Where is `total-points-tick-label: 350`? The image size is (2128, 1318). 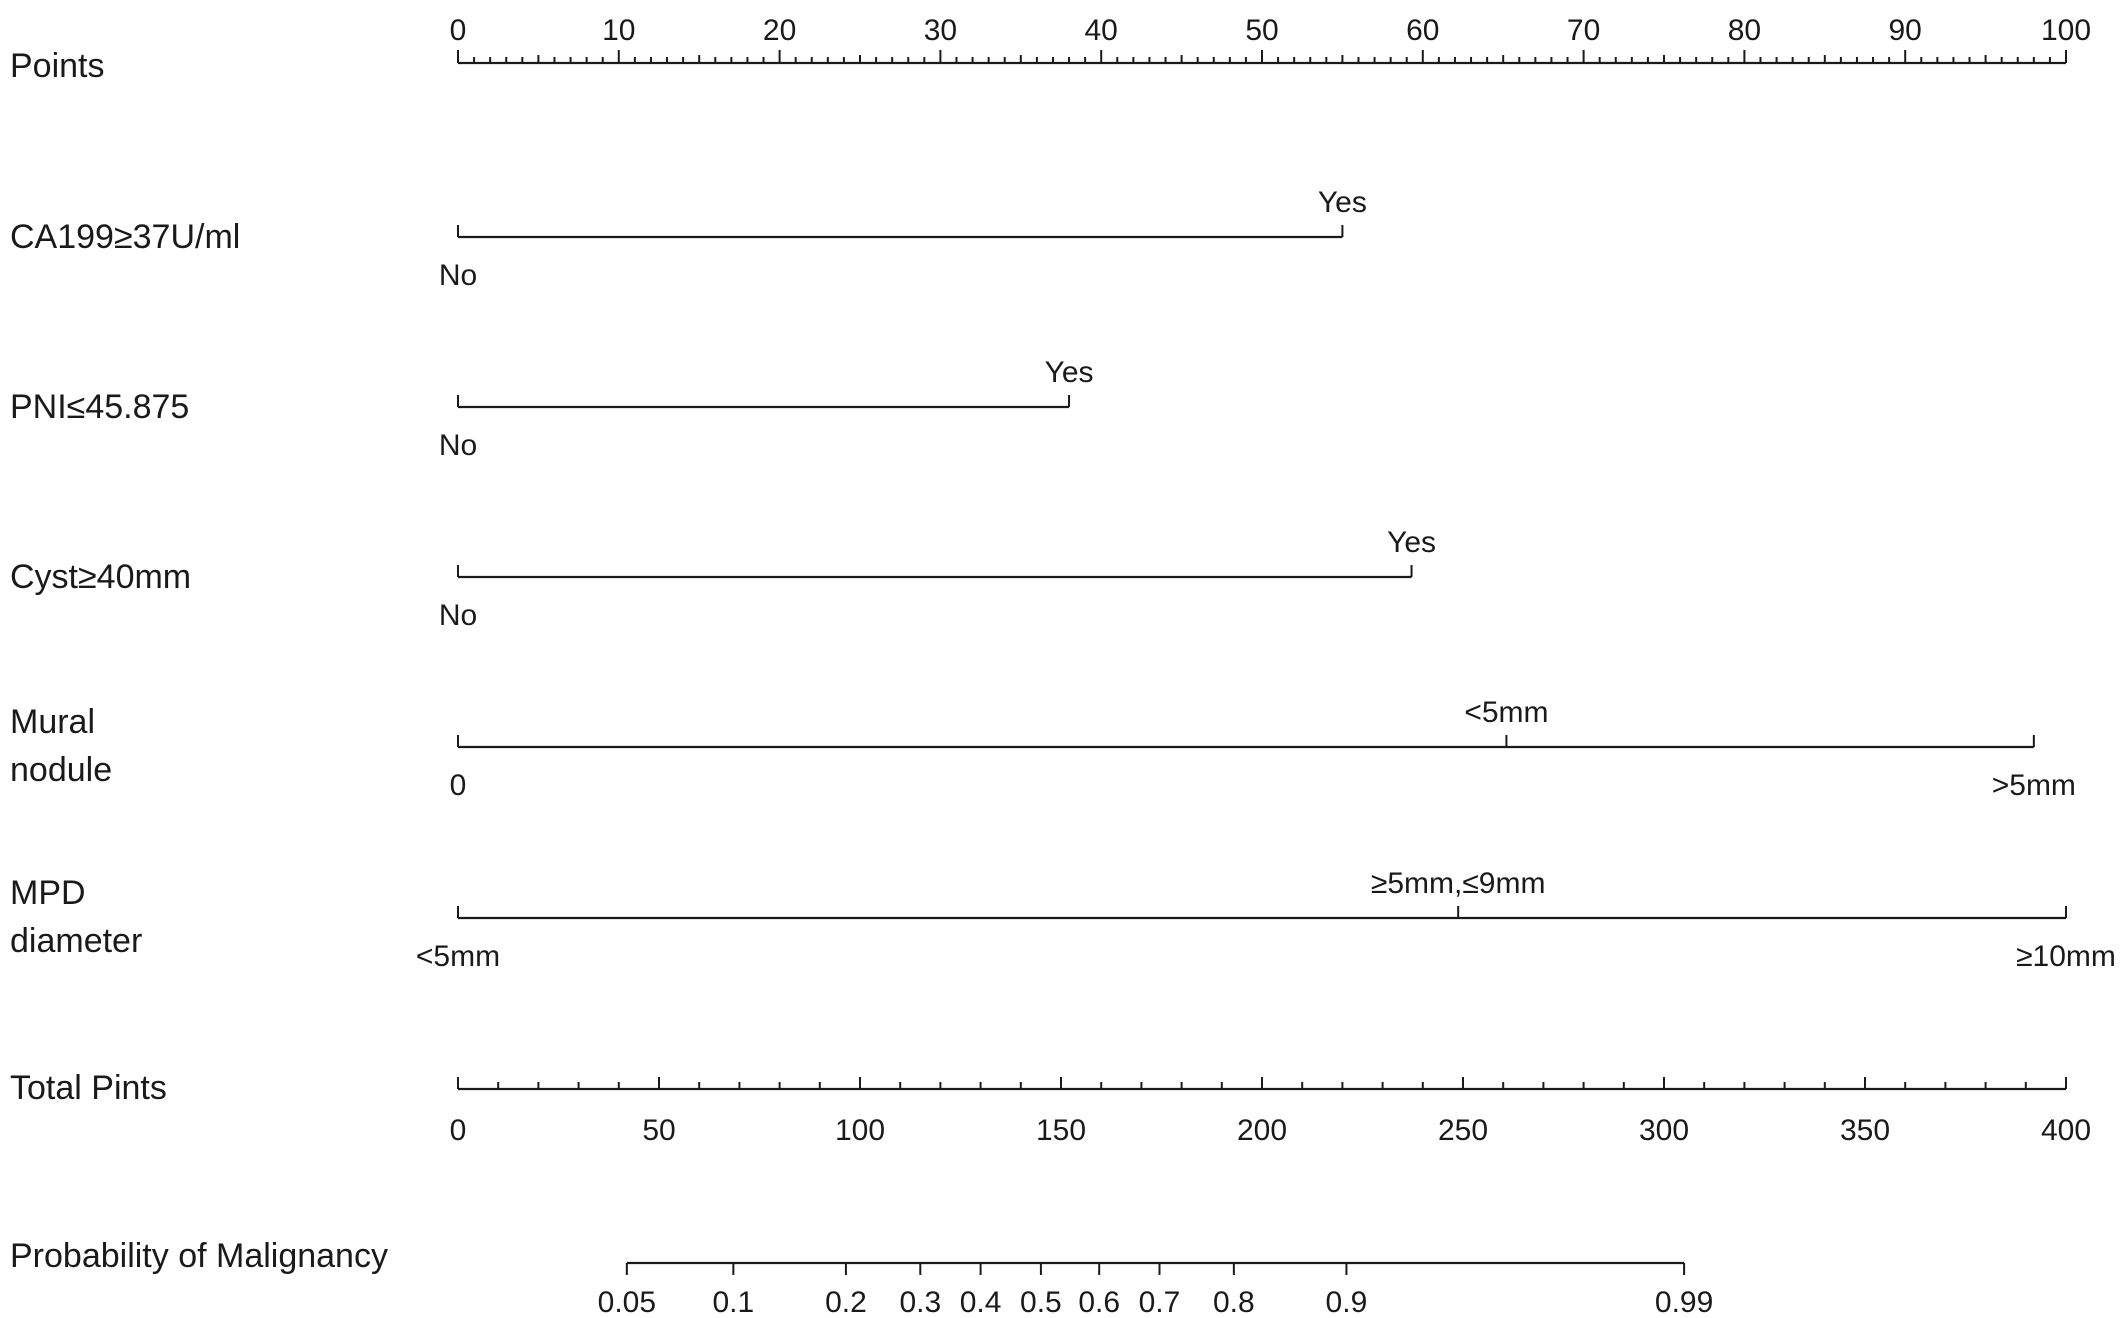 total-points-tick-label: 350 is located at coordinates (1865, 1130).